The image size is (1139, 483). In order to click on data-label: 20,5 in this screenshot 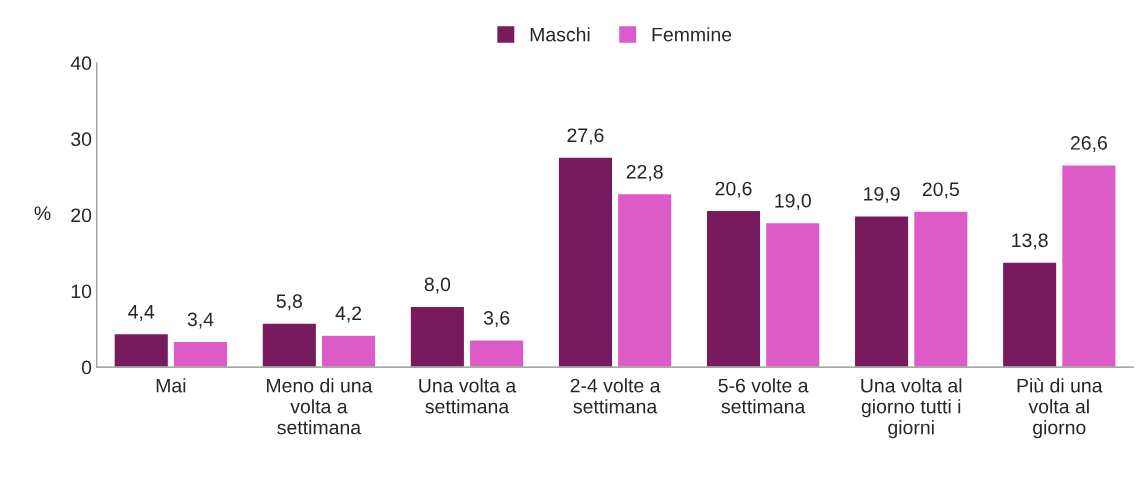, I will do `click(940, 190)`.